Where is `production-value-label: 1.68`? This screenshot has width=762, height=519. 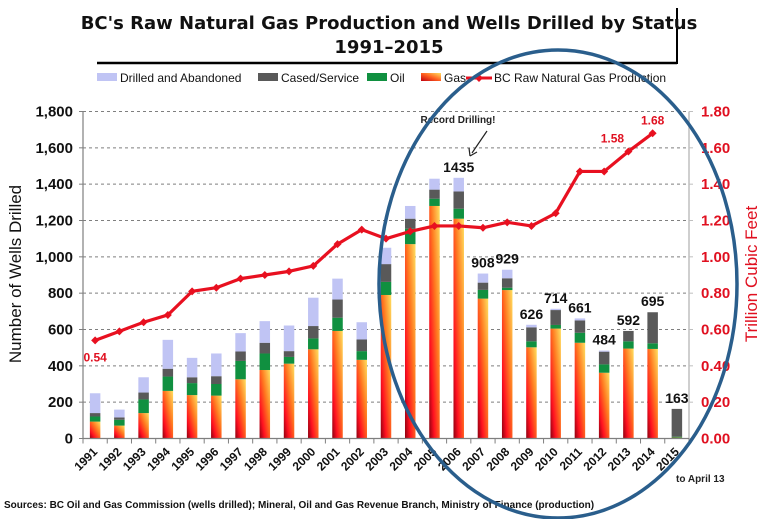
production-value-label: 1.68 is located at coordinates (653, 120).